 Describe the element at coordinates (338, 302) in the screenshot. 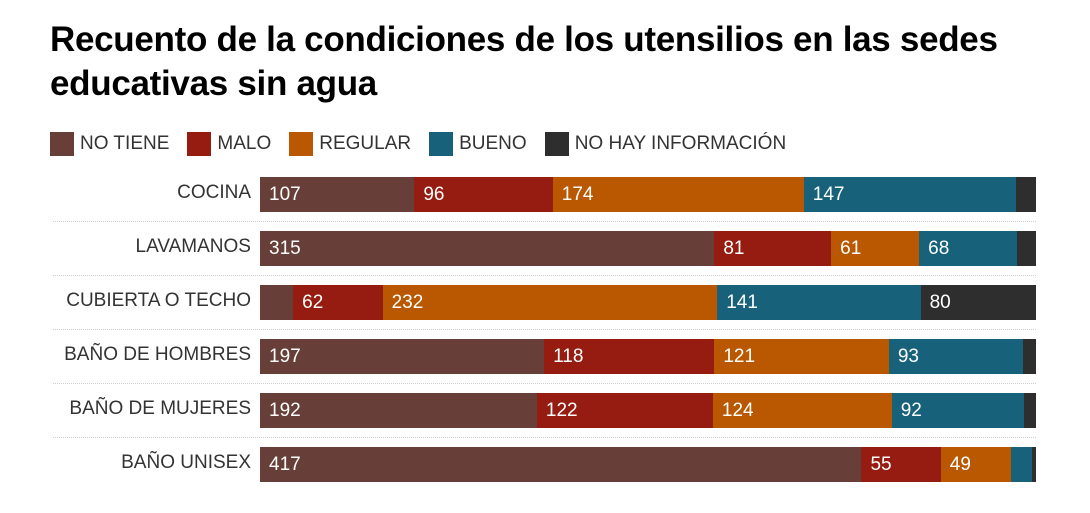

I see `bar-segment-malo: 62` at that location.